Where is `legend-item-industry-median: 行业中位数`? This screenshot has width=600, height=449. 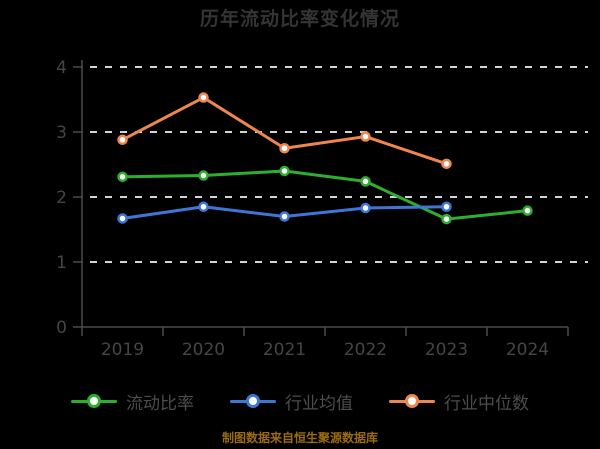
legend-item-industry-median: 行业中位数 is located at coordinates (459, 401).